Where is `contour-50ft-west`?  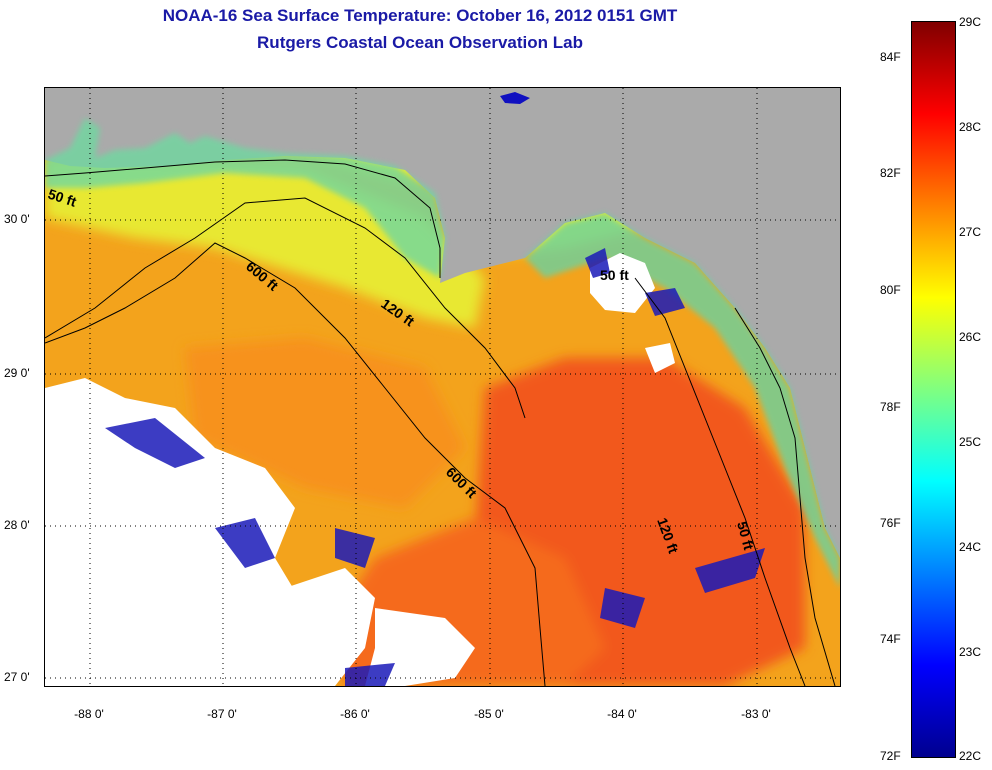 contour-50ft-west is located at coordinates (243, 218).